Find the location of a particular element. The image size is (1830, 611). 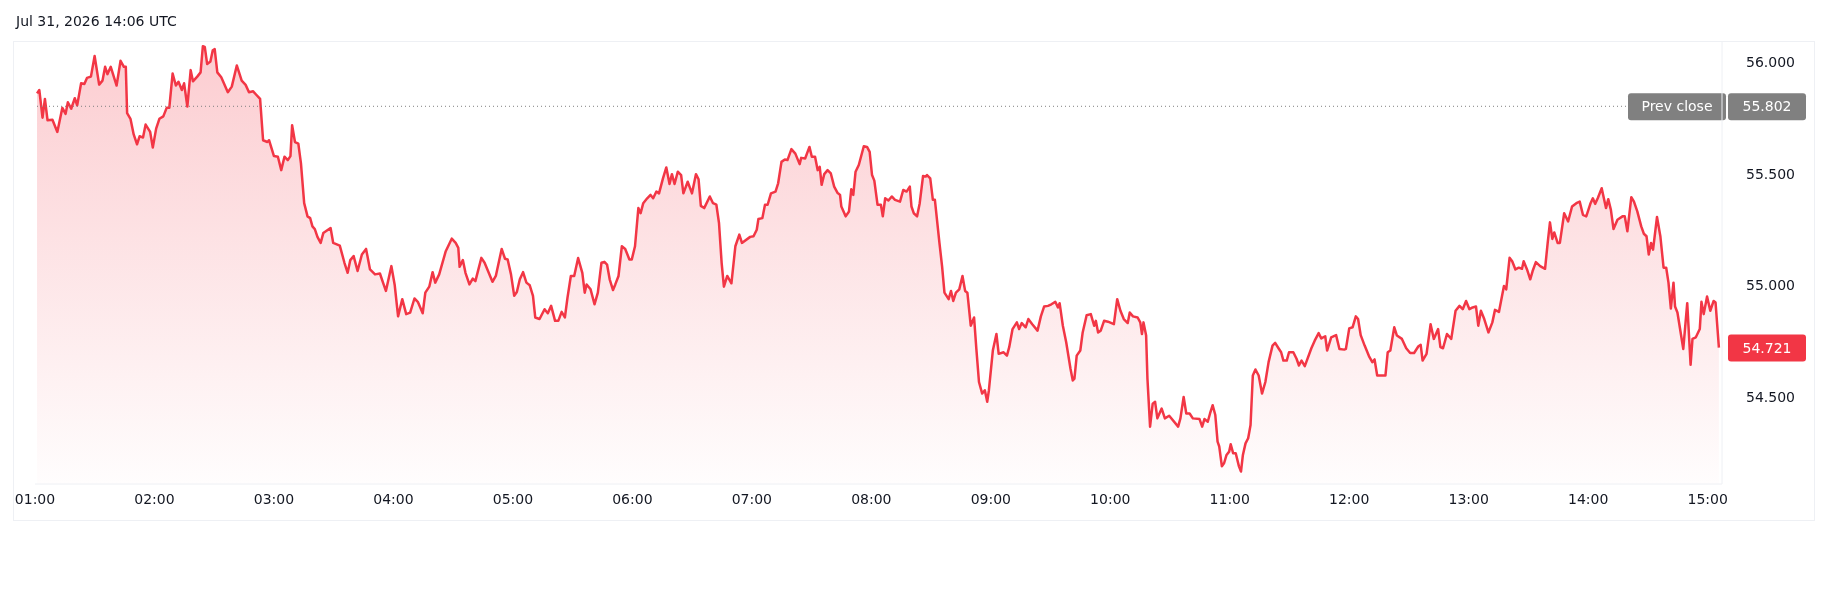

x-tick-label: 13:00 is located at coordinates (1468, 498).